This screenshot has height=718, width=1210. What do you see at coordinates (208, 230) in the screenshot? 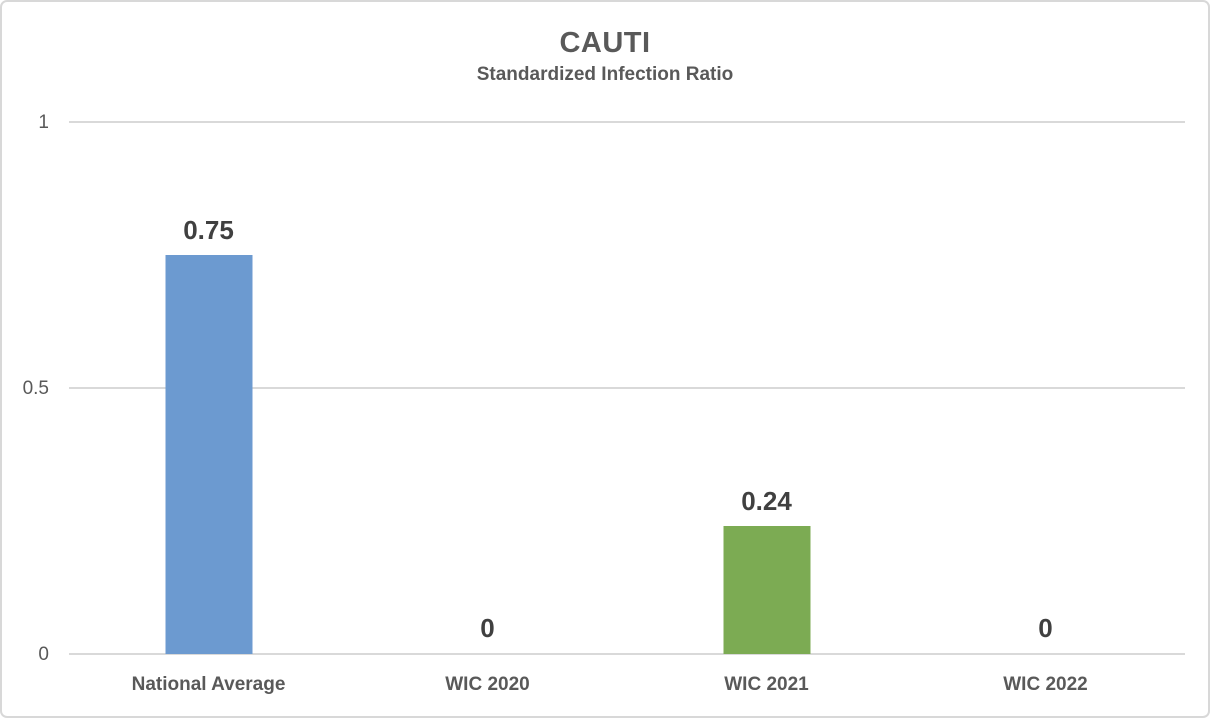
I see `data-label-1: 0.75` at bounding box center [208, 230].